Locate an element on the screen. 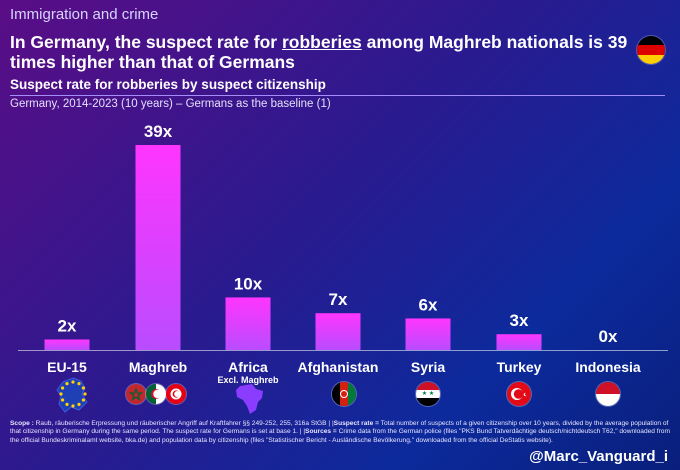 Image resolution: width=680 pixels, height=470 pixels. category-label: Indonesia is located at coordinates (608, 367).